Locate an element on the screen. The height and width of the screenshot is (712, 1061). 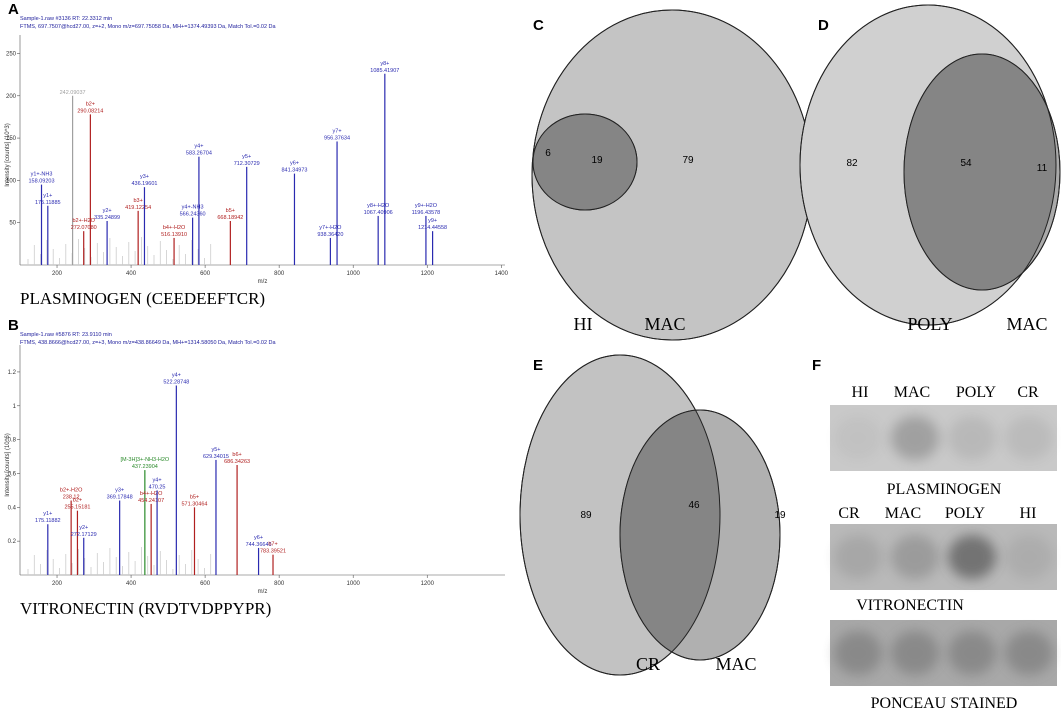
venn-count: 6 is located at coordinates (548, 153).